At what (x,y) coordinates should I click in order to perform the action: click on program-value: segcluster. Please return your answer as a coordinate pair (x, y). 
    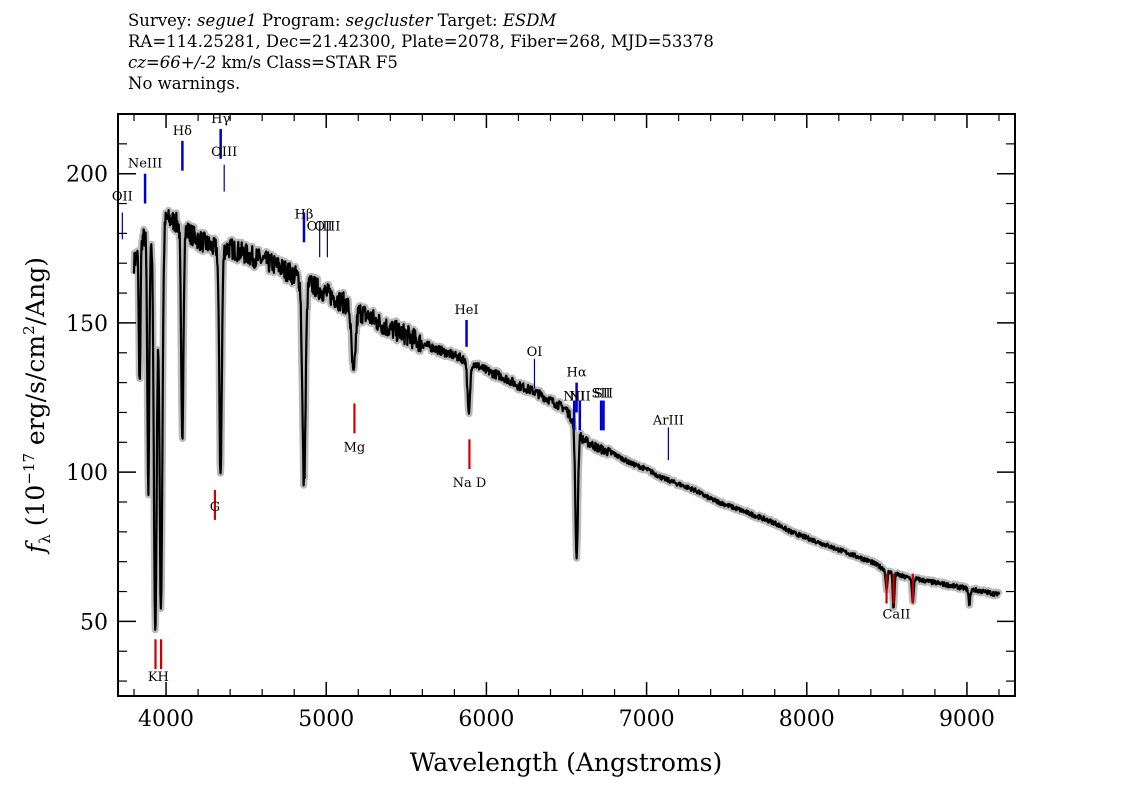
    Looking at the image, I should click on (389, 20).